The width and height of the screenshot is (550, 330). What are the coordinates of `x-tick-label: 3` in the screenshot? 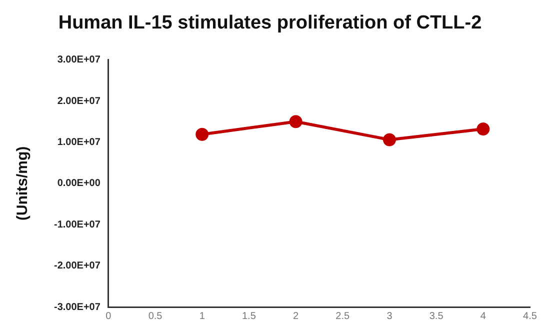 It's located at (389, 316).